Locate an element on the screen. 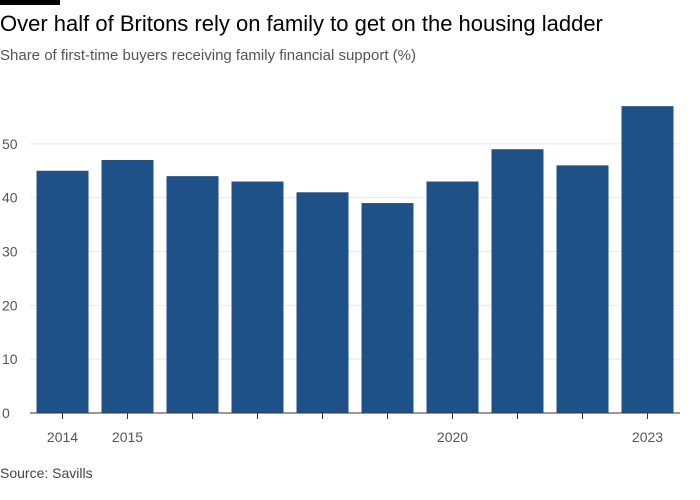 The image size is (700, 500). y-tick-label: 30 is located at coordinates (10, 252).